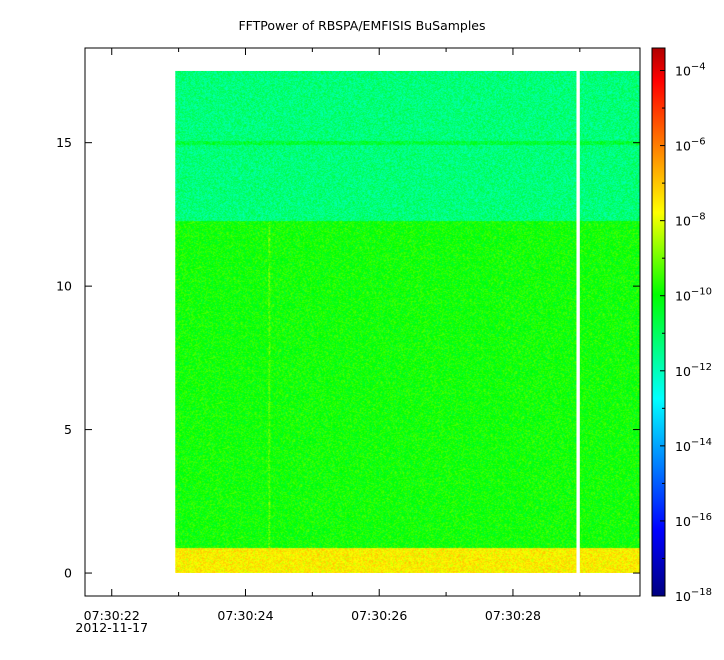 Image resolution: width=724 pixels, height=660 pixels. What do you see at coordinates (64, 142) in the screenshot?
I see `y-tick-label: 15` at bounding box center [64, 142].